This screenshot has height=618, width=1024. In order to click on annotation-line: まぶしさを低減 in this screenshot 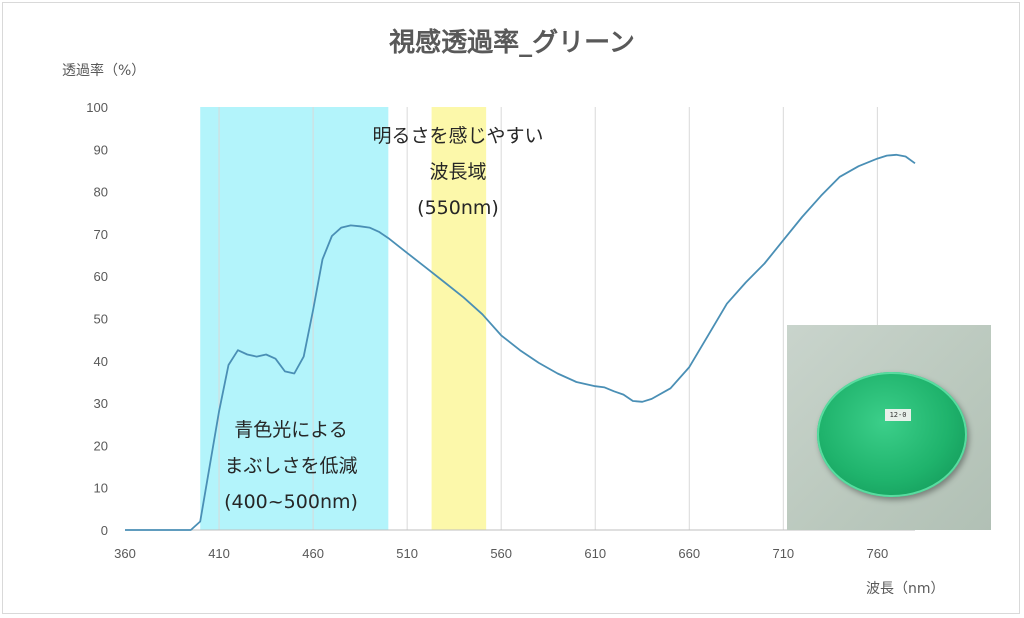, I will do `click(291, 466)`.